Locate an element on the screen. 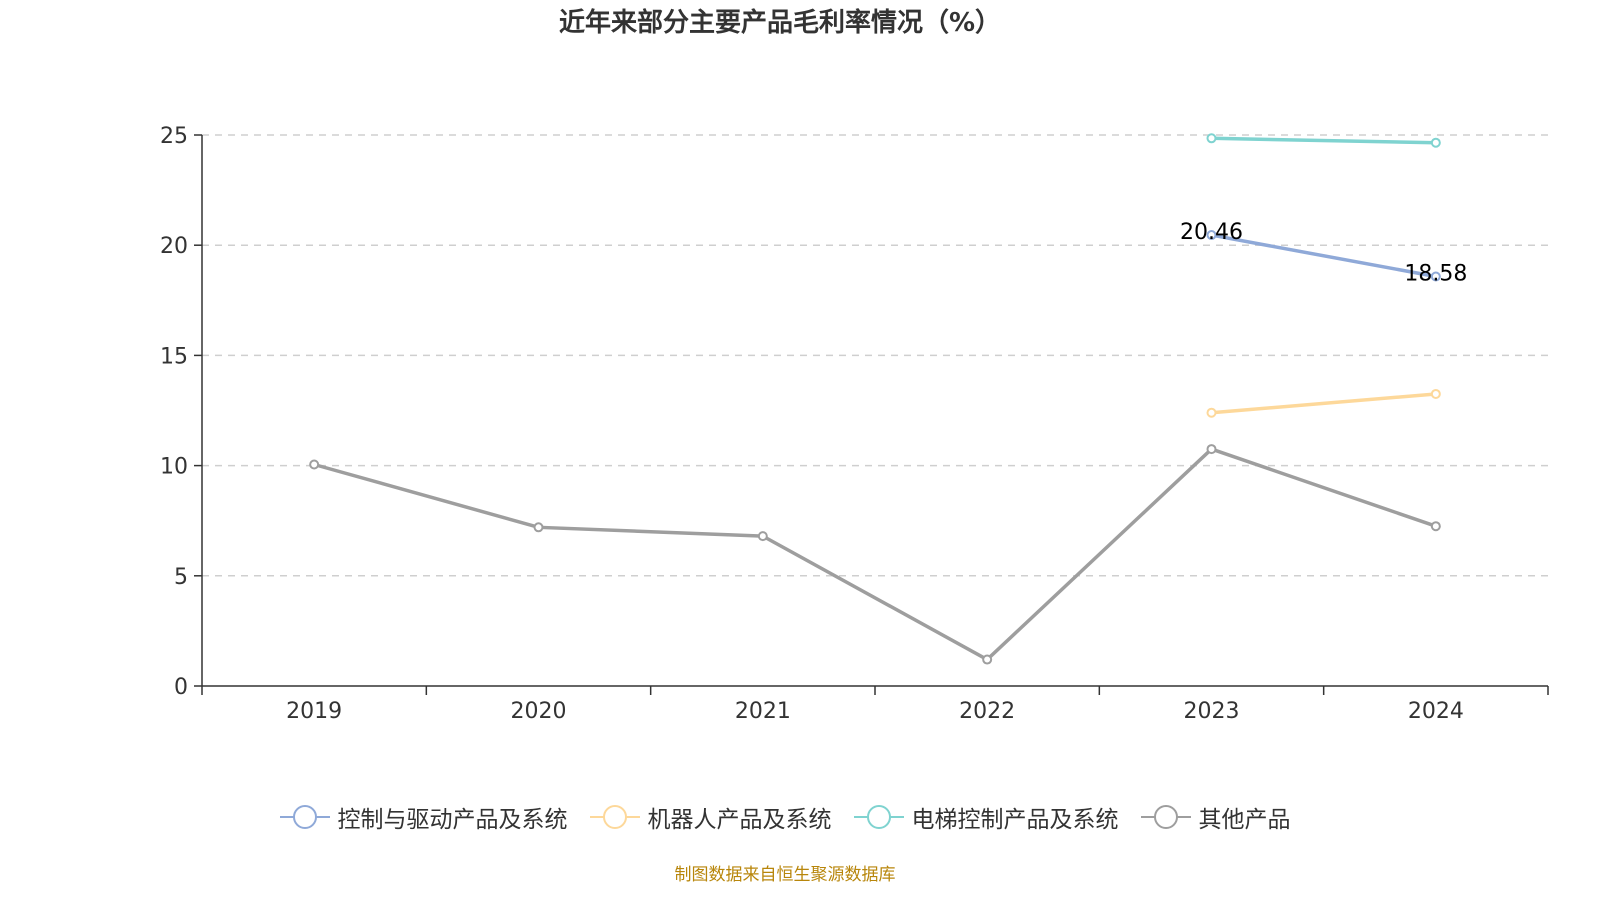 The height and width of the screenshot is (900, 1600). data-labels: 20.46 18.58 is located at coordinates (1323, 253).